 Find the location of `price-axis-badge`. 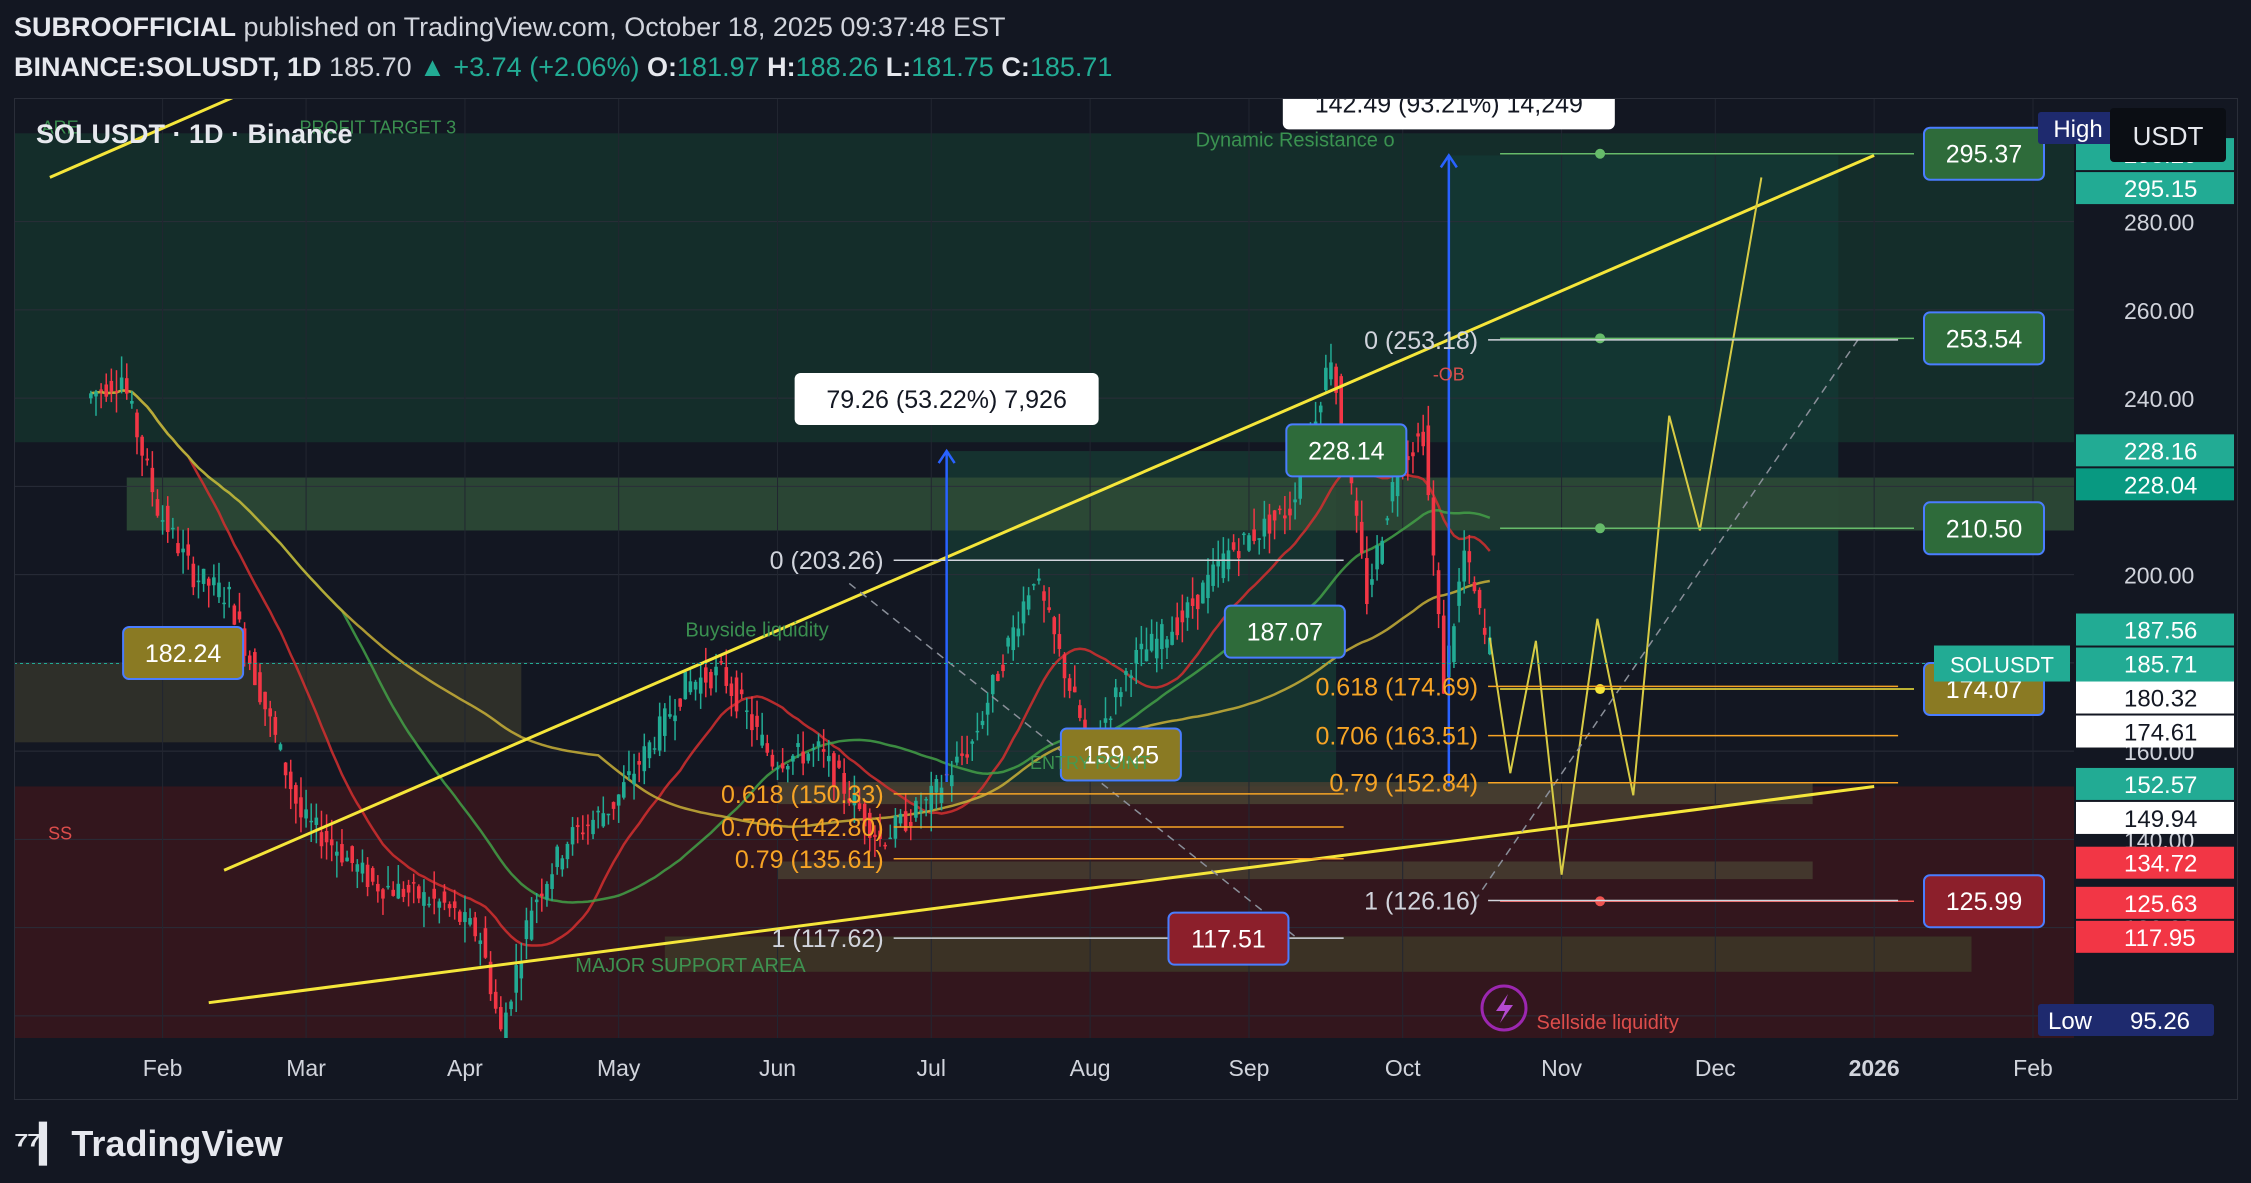

price-axis-badge is located at coordinates (2155, 817).